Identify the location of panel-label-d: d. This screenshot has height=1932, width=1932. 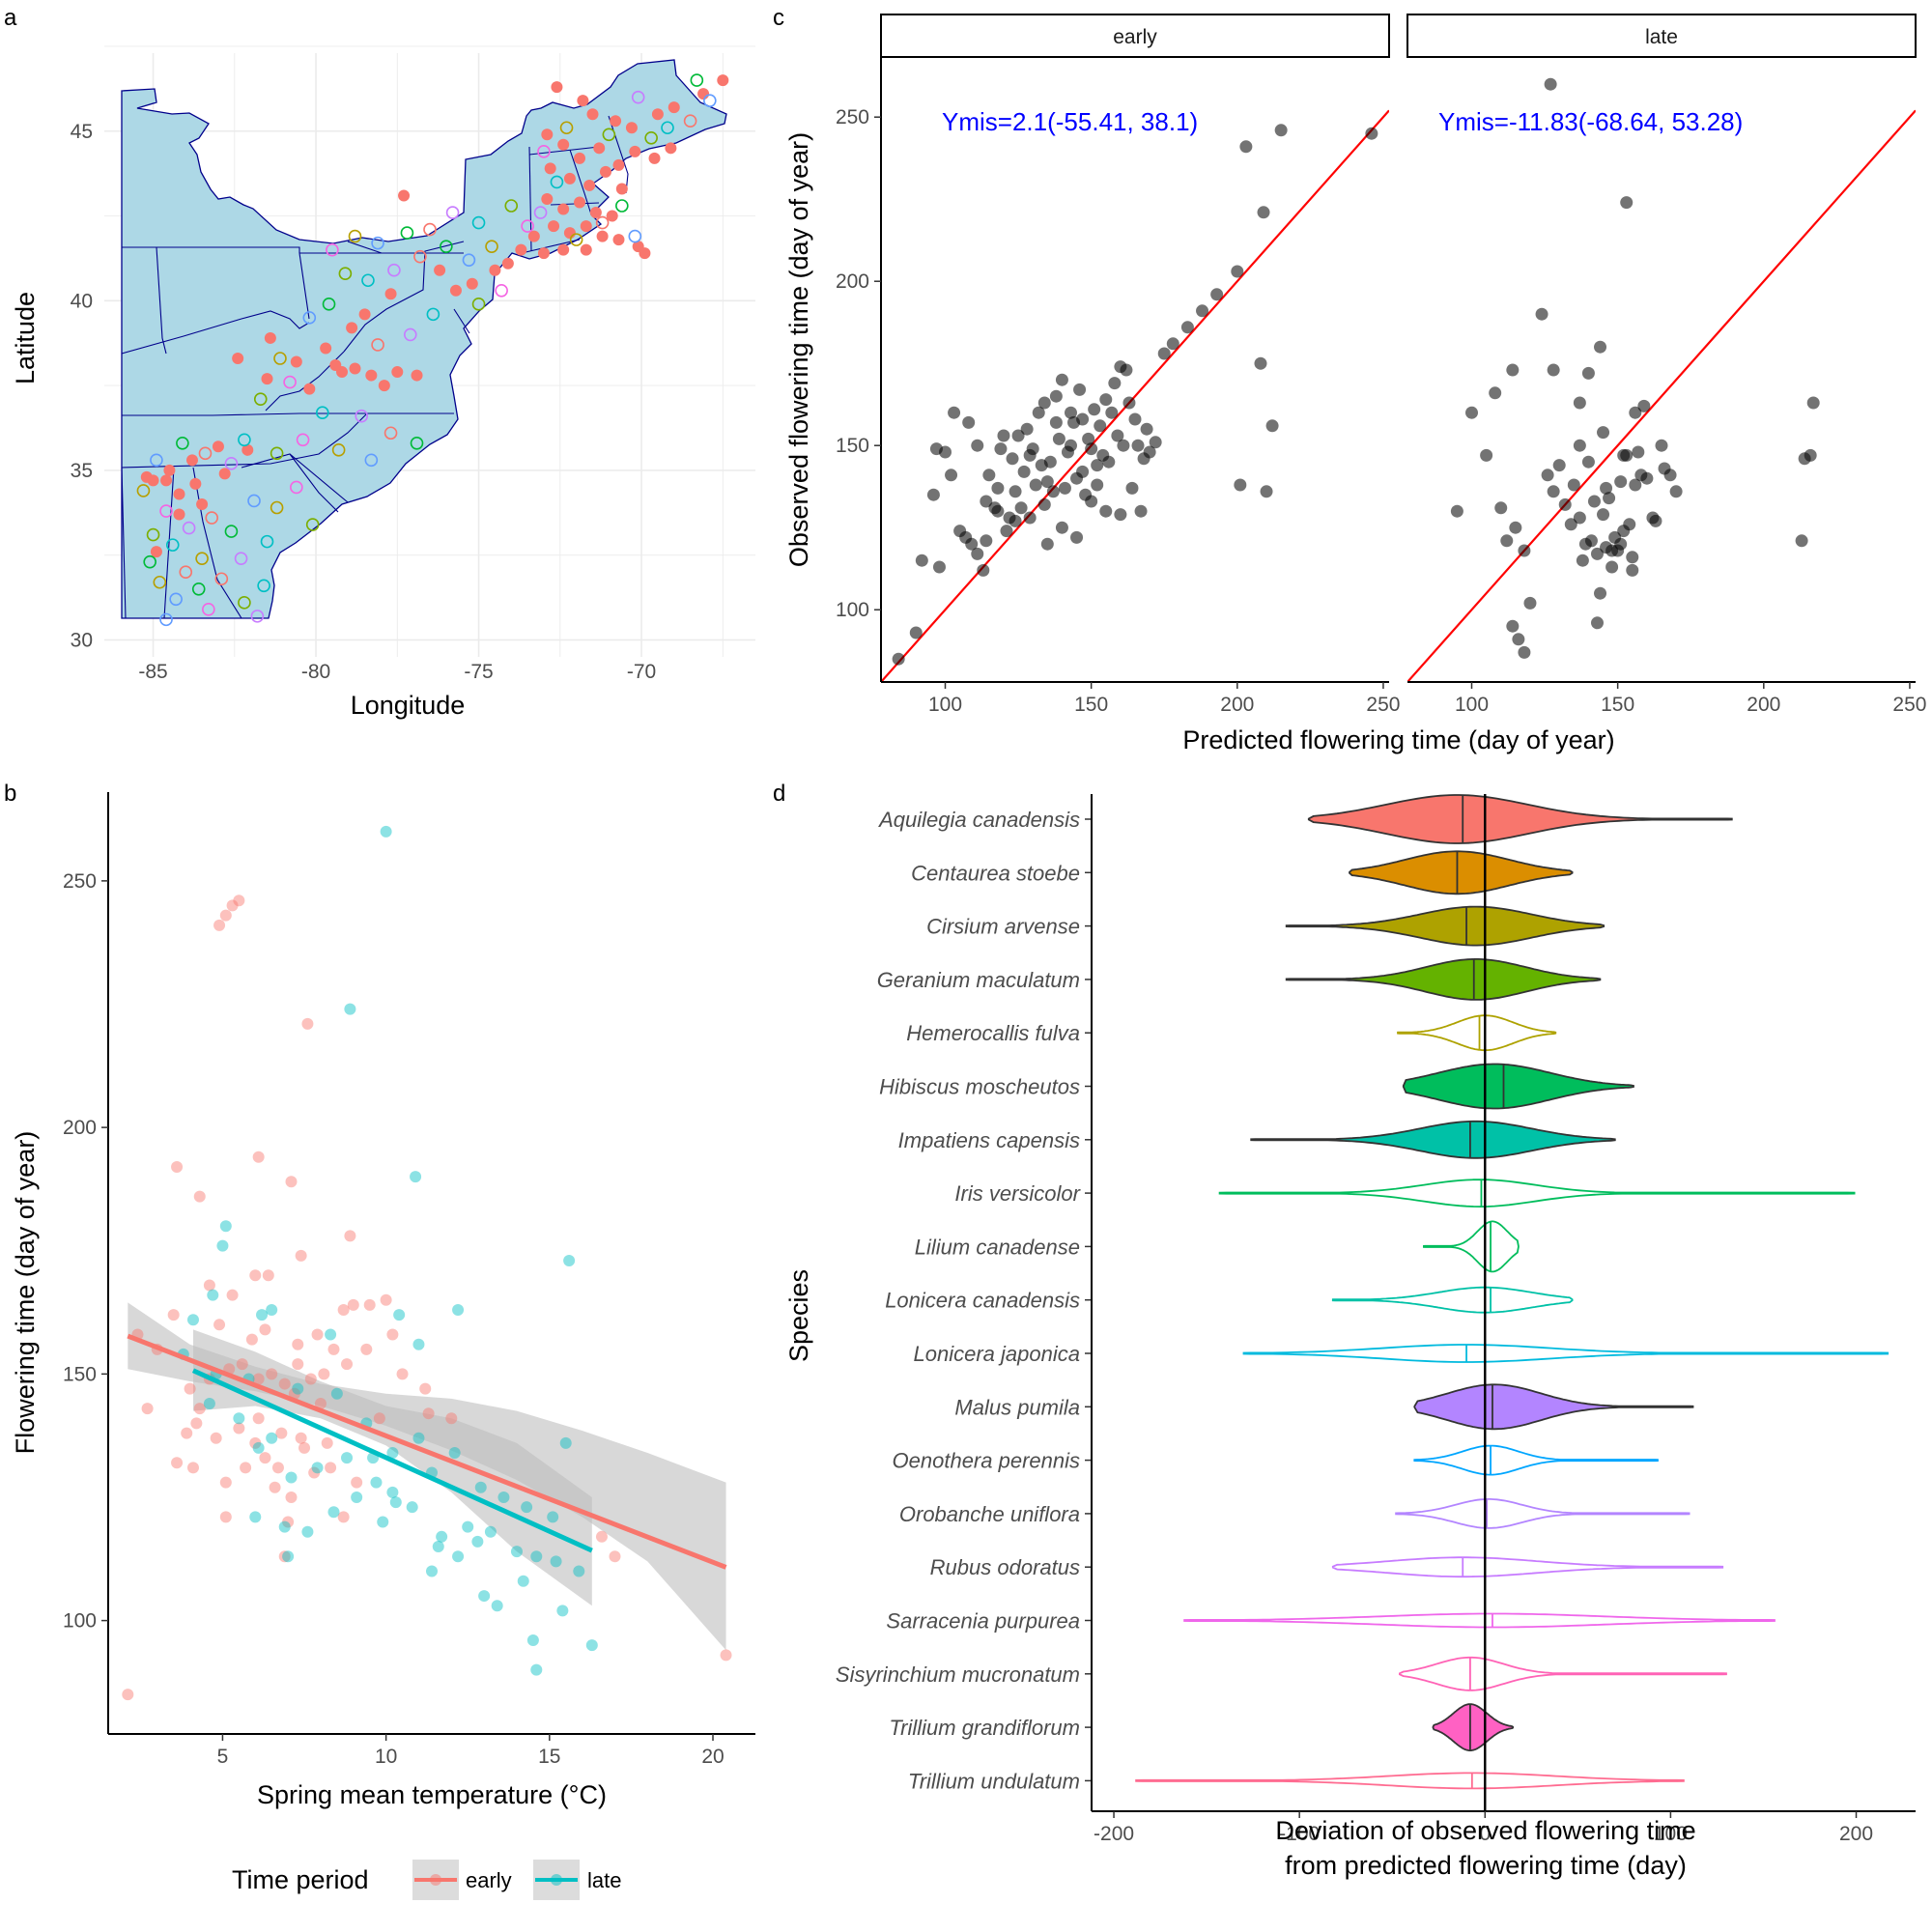
(779, 794).